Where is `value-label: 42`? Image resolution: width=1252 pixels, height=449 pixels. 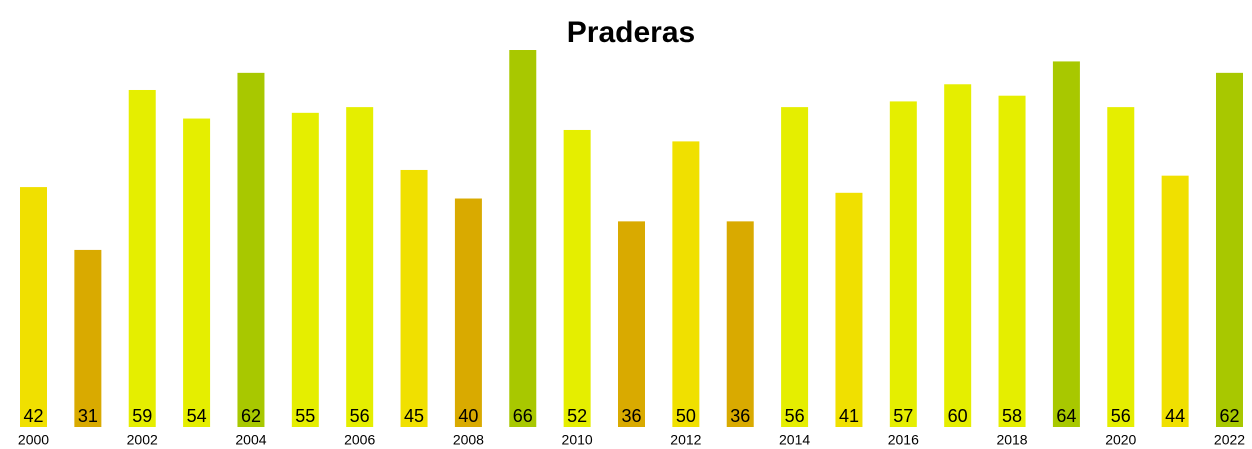
value-label: 42 is located at coordinates (33, 416).